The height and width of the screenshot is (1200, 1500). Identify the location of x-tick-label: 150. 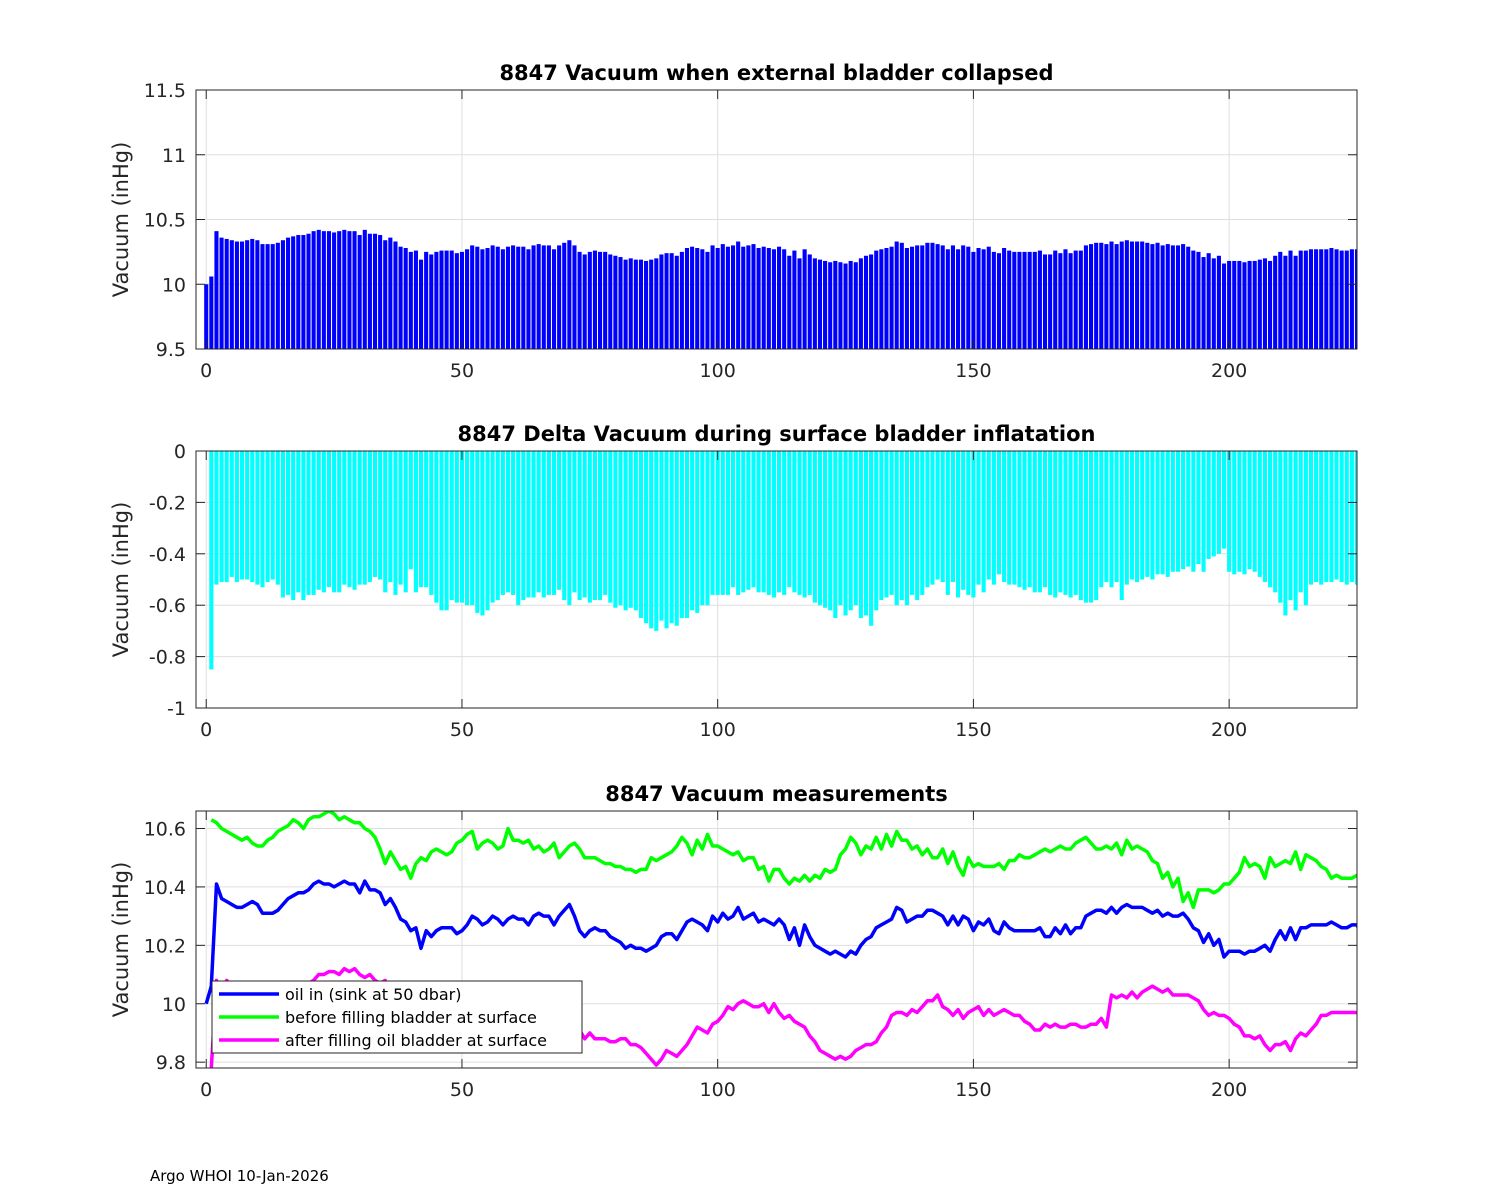
(973, 1090).